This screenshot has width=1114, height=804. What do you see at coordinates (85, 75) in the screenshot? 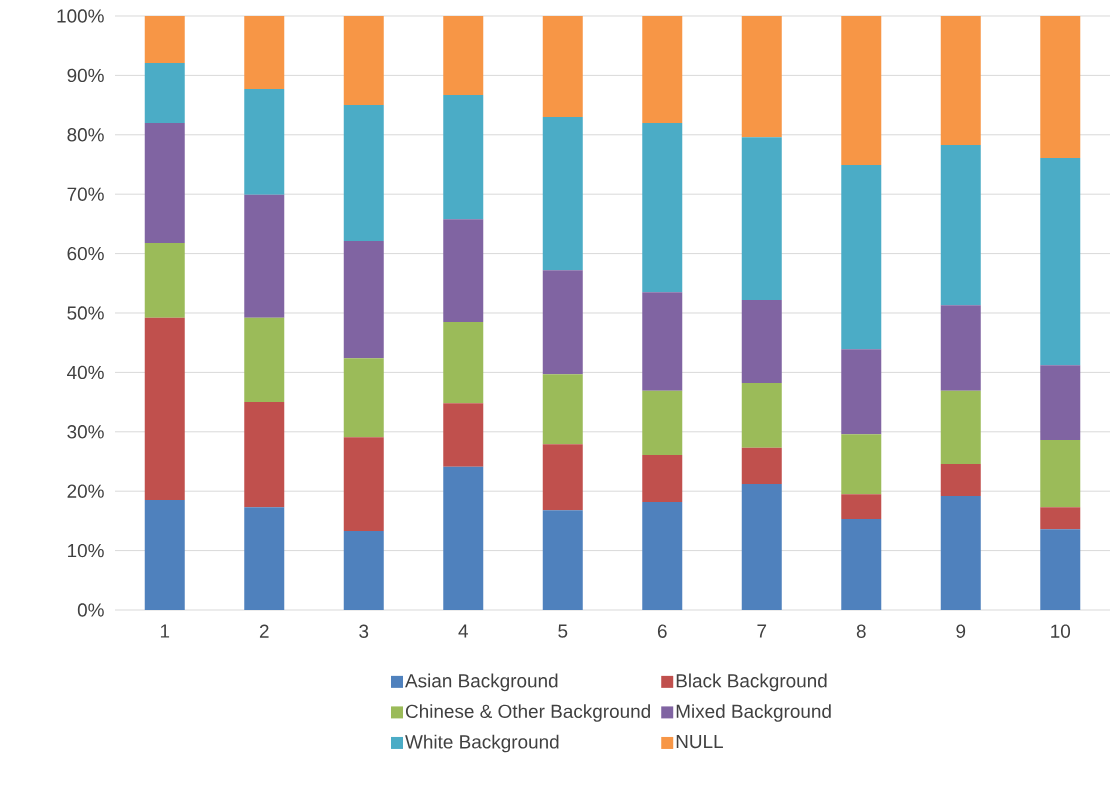
I see `y-tick-label: 90%` at bounding box center [85, 75].